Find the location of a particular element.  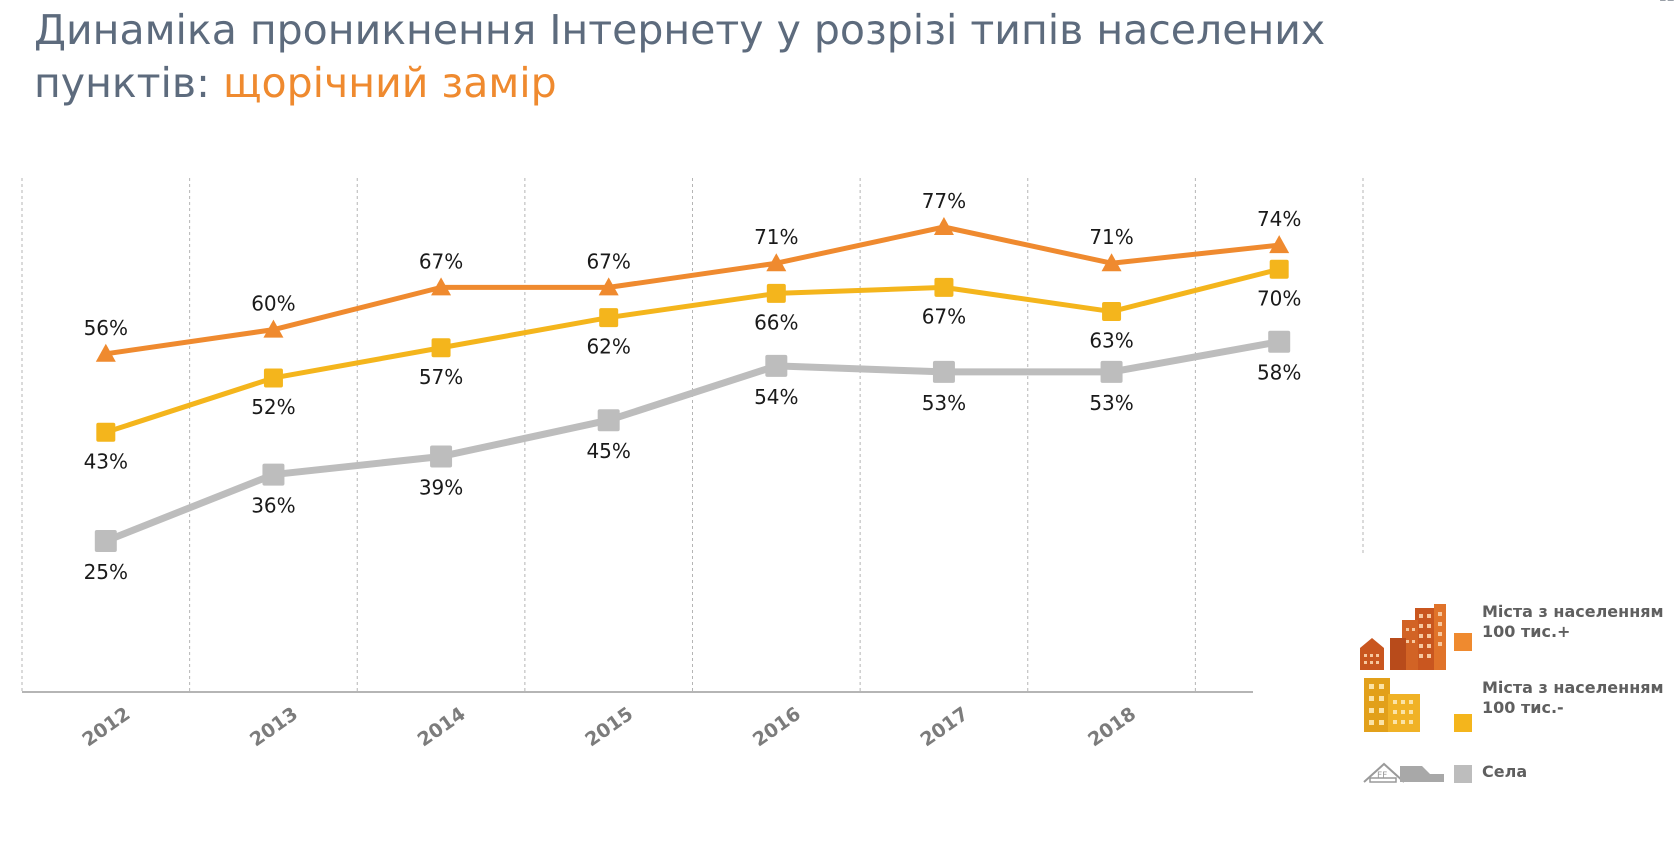

x-tick-label: 2013 is located at coordinates (274, 727).